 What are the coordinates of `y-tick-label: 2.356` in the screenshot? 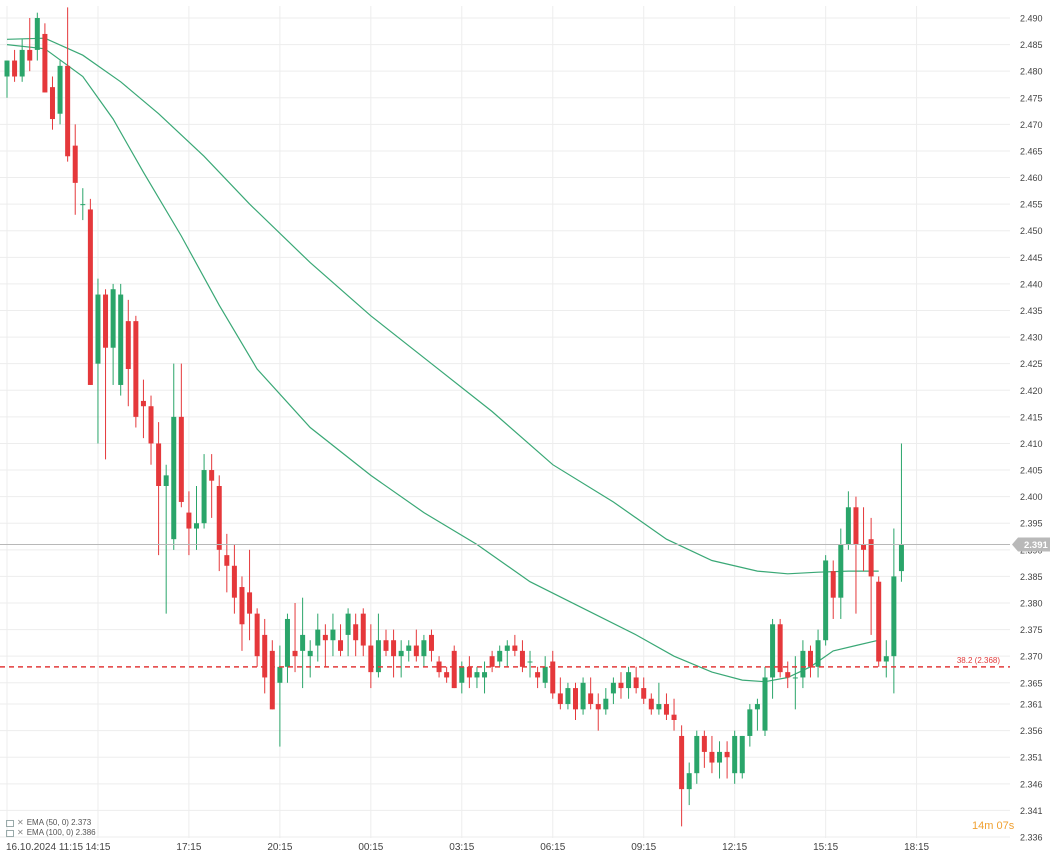 It's located at (1031, 731).